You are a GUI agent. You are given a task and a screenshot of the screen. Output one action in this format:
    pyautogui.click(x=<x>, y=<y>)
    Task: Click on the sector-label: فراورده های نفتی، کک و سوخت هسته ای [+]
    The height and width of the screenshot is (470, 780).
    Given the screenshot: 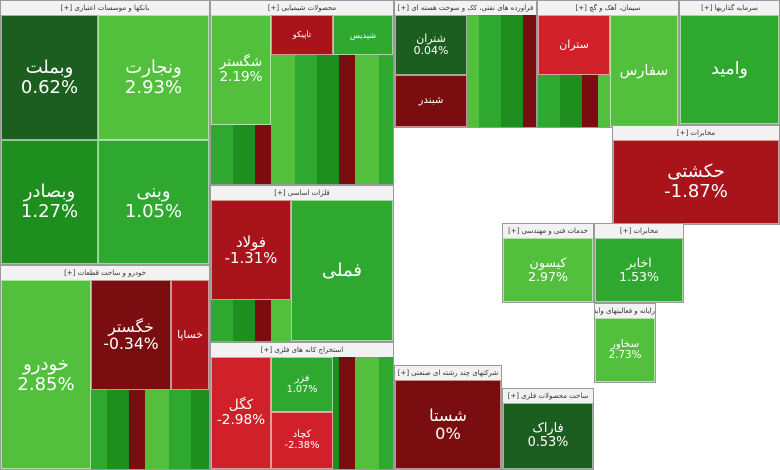 What is the action you would take?
    pyautogui.click(x=465, y=8)
    